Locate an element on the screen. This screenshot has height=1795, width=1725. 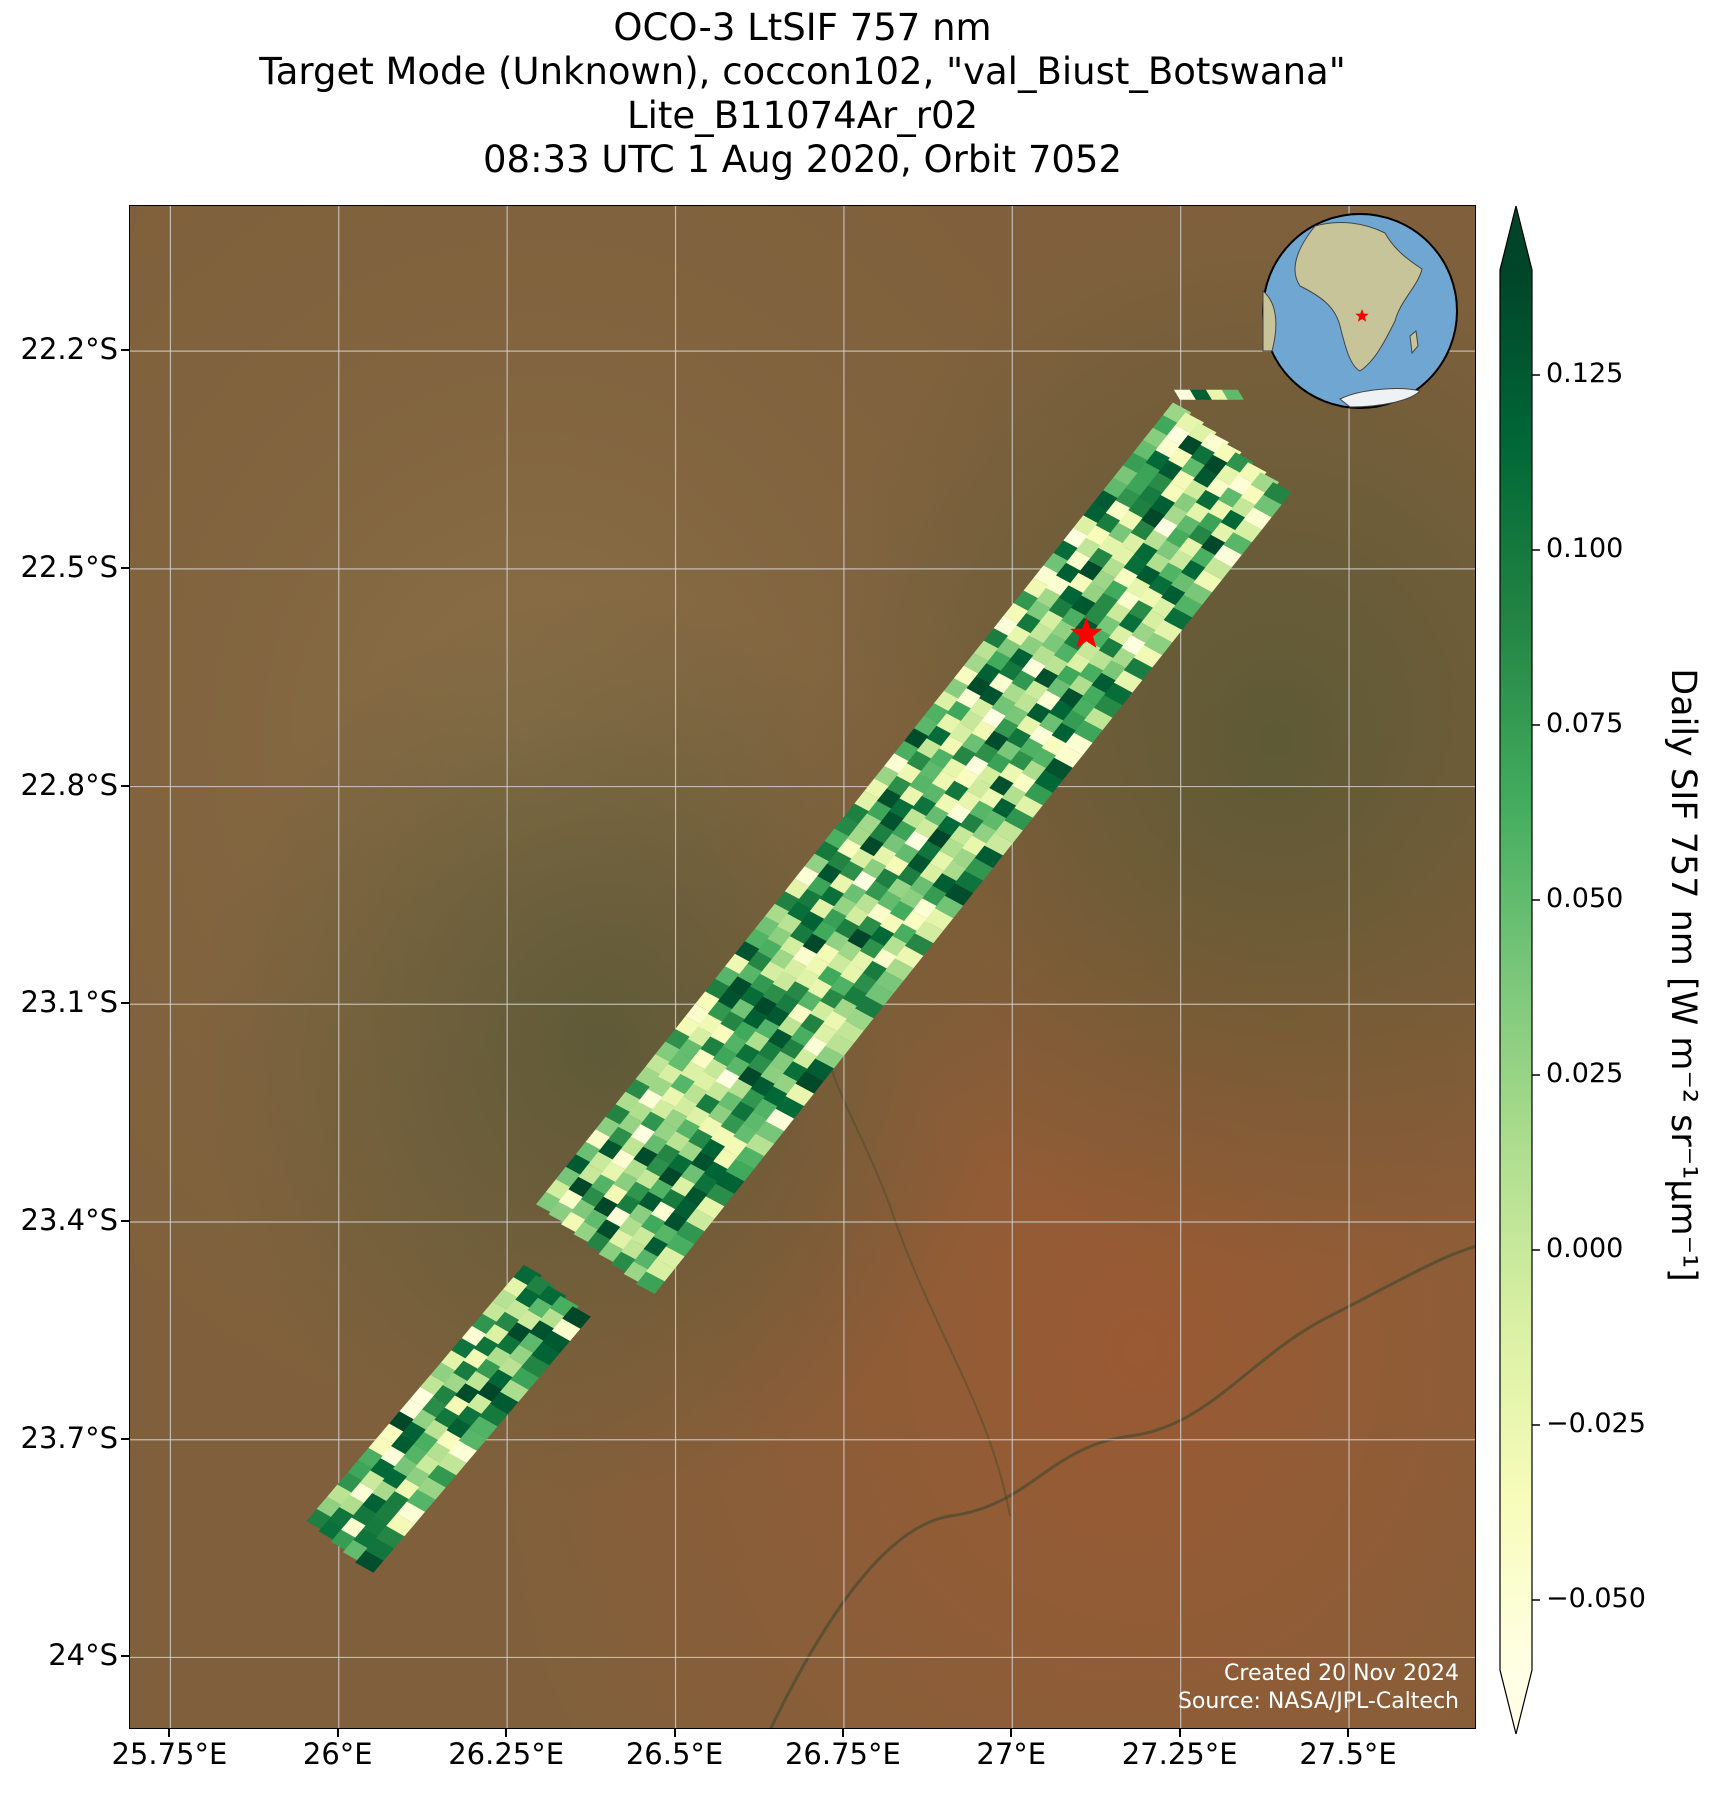
colorbar-label: Daily SIF 757 nm [W m⁻² sr⁻¹μm⁻¹] is located at coordinates (1683, 975).